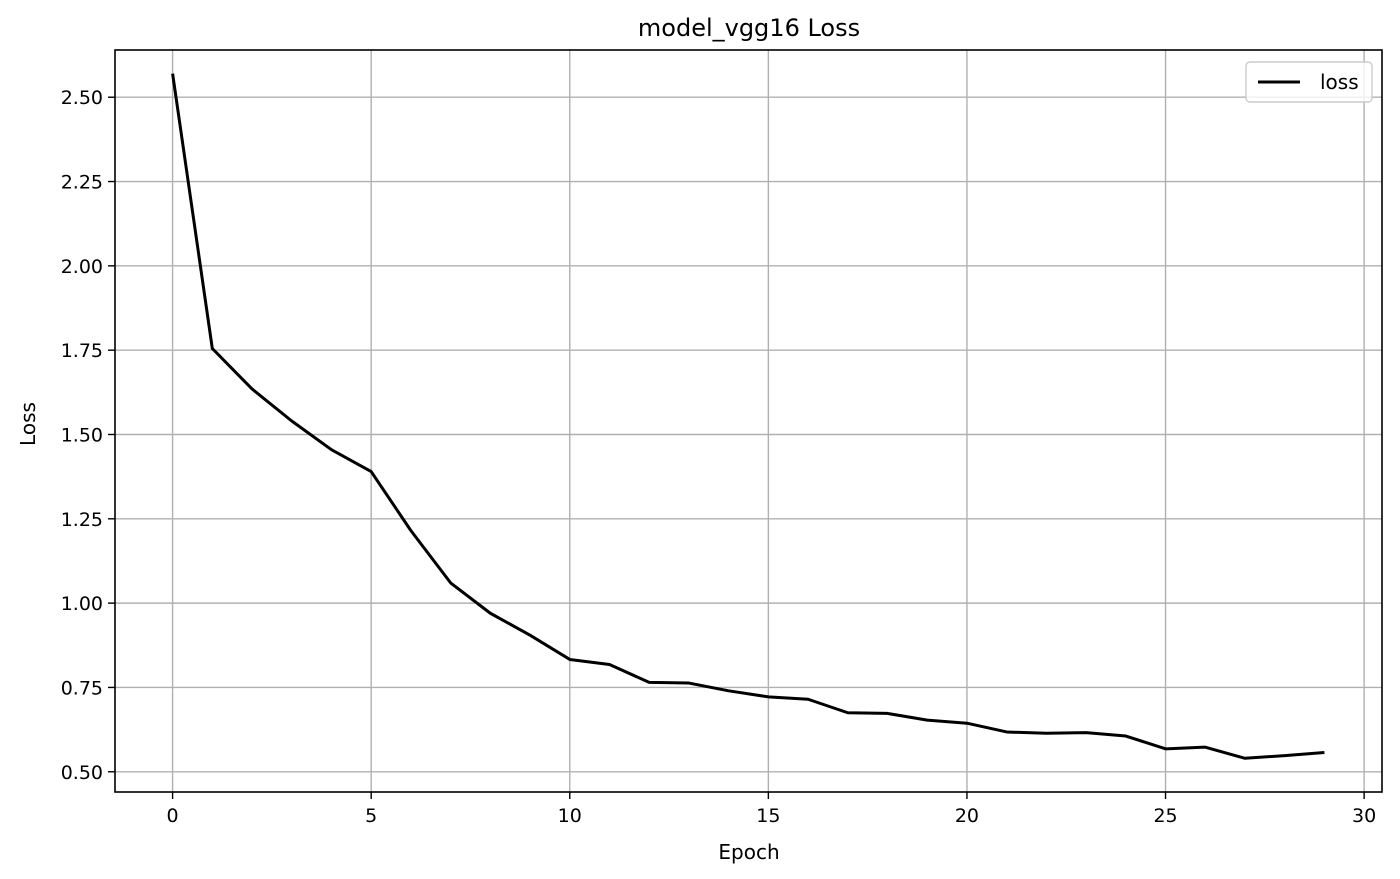 This screenshot has width=1400, height=879. What do you see at coordinates (173, 816) in the screenshot?
I see `x-tick-label: 0` at bounding box center [173, 816].